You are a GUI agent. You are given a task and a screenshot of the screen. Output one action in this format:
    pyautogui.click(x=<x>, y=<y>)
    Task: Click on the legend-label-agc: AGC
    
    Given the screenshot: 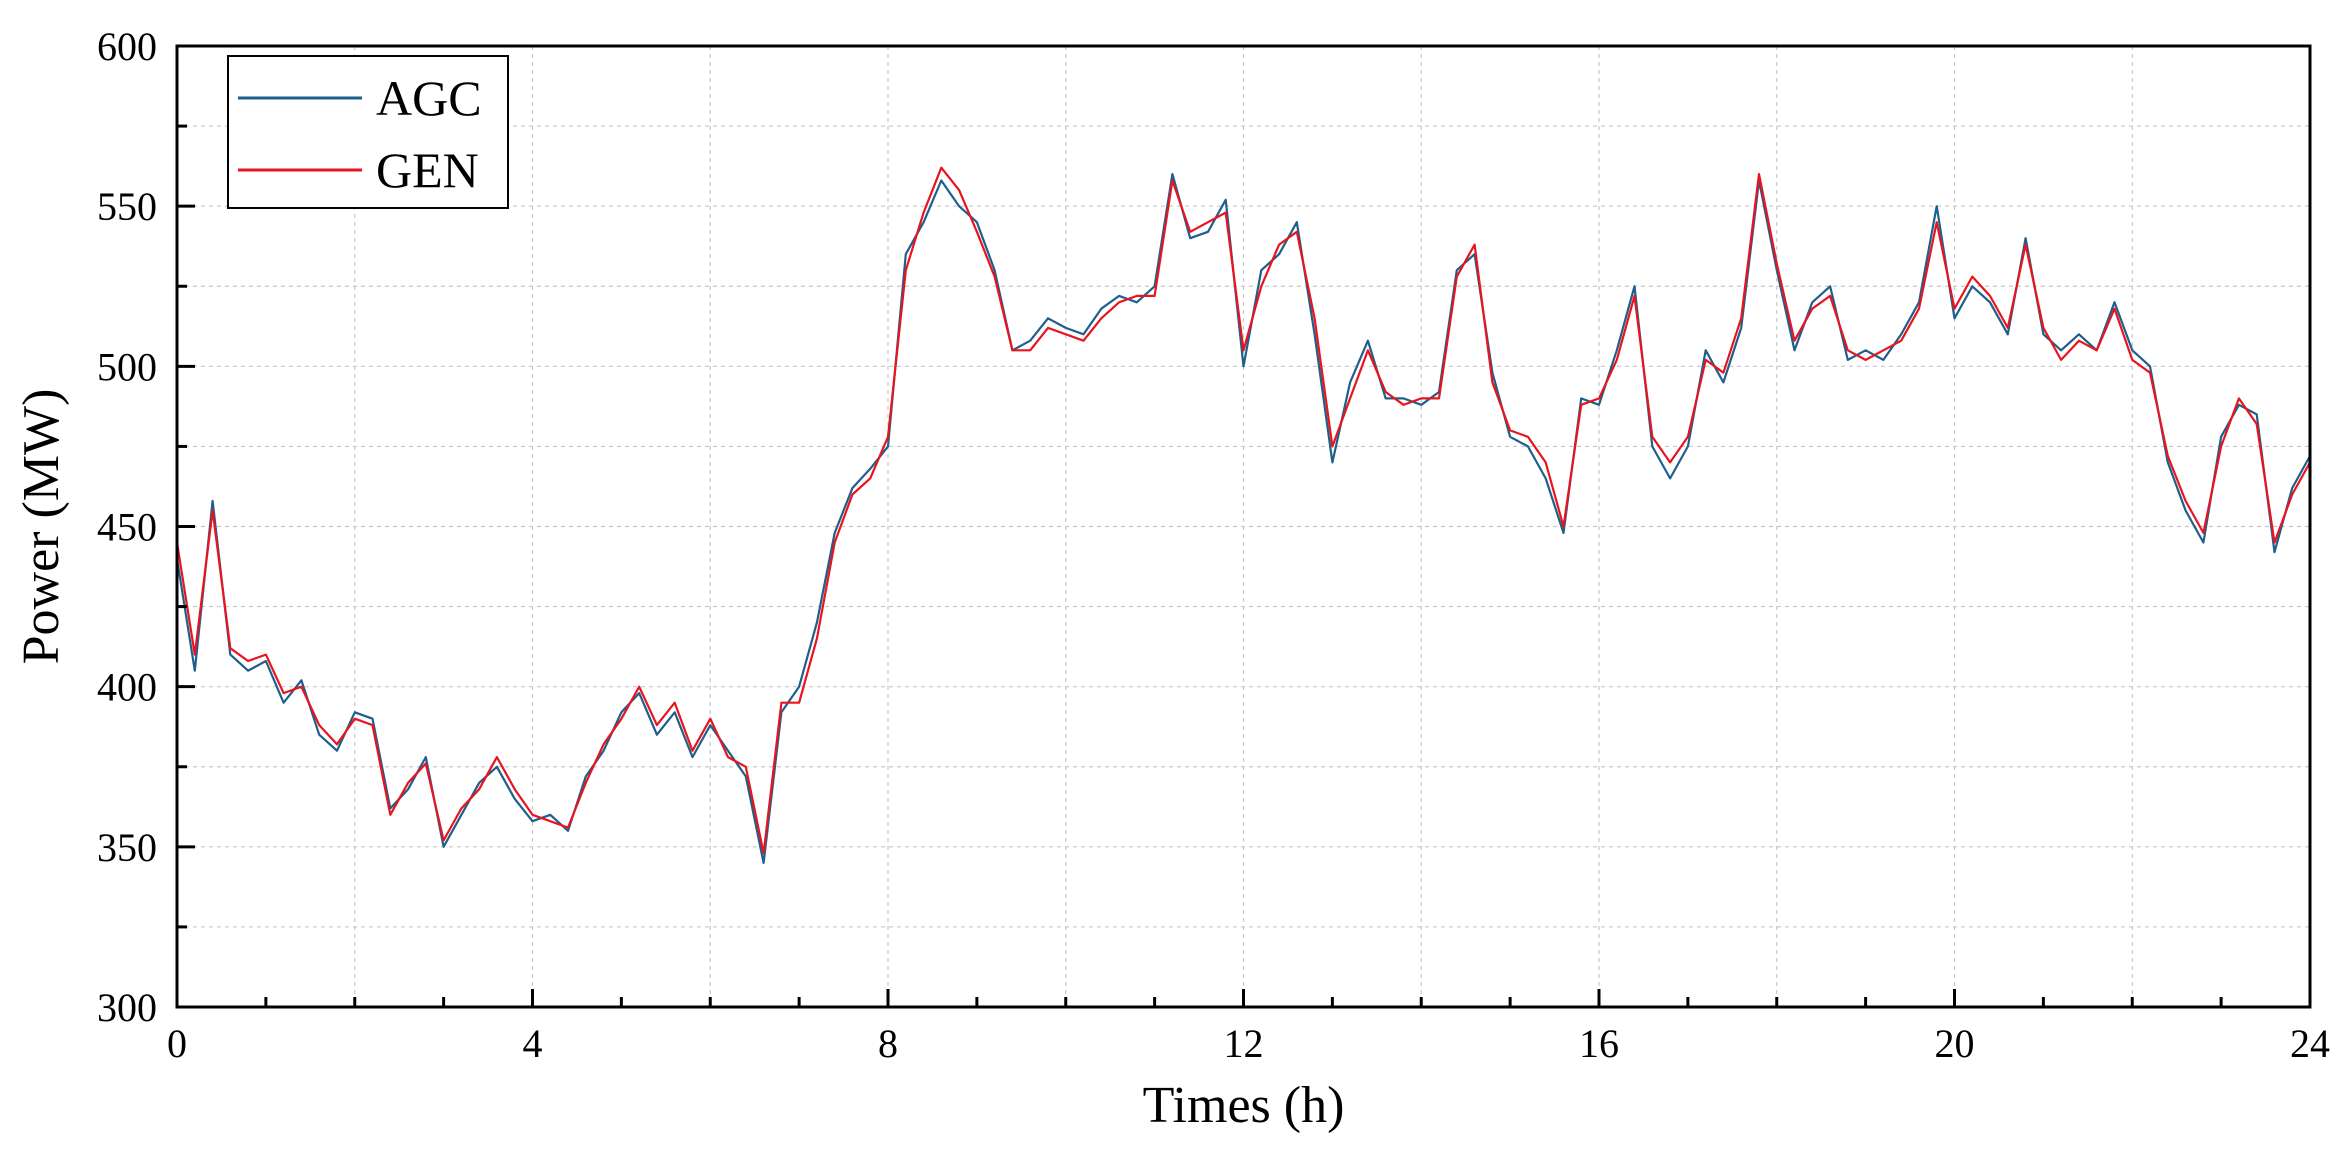 What is the action you would take?
    pyautogui.click(x=429, y=98)
    